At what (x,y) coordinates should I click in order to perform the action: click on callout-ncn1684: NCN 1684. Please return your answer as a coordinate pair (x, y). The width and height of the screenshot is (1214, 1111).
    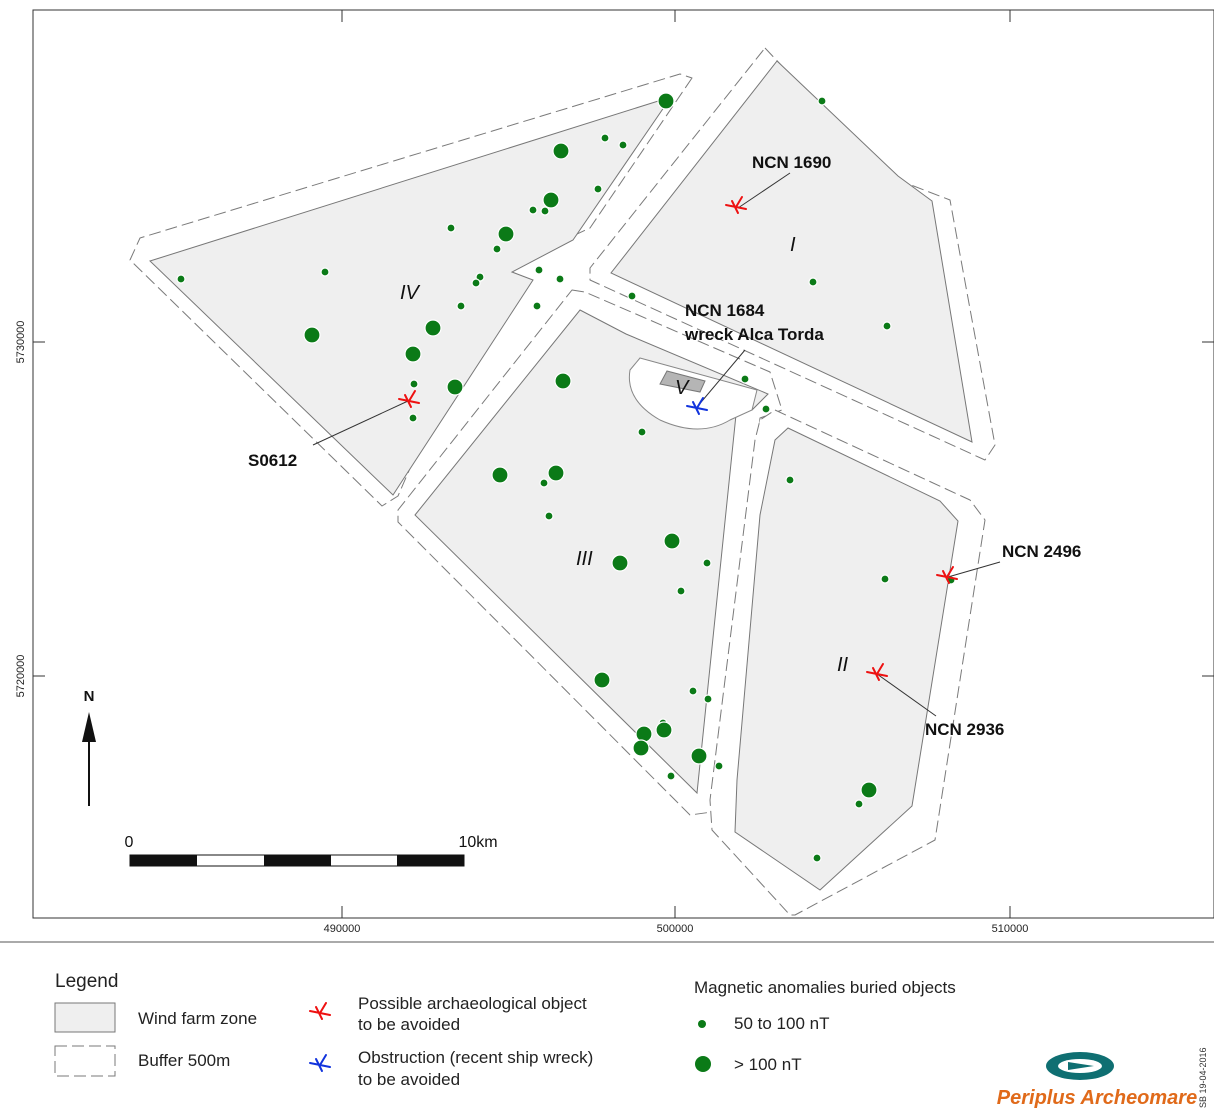
    Looking at the image, I should click on (725, 310).